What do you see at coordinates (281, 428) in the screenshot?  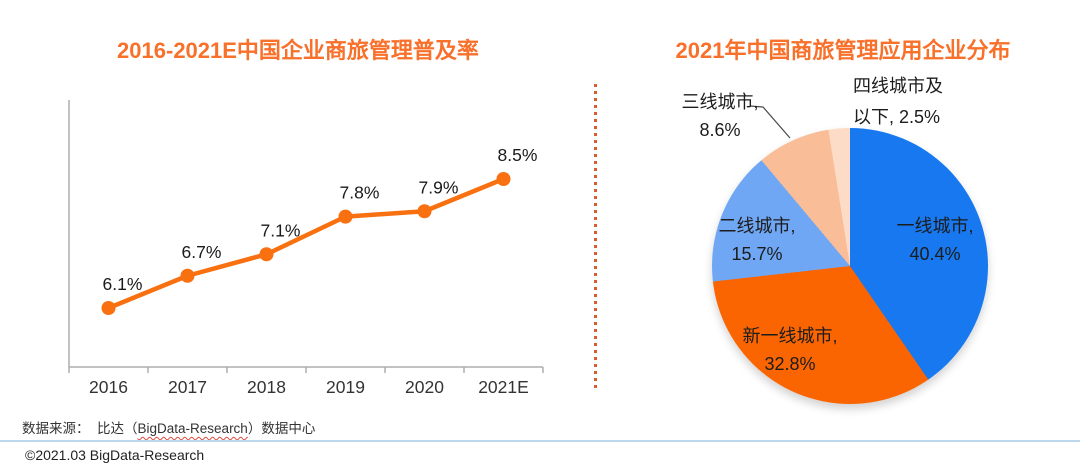 I see `data-source-suffix: ）数据中心` at bounding box center [281, 428].